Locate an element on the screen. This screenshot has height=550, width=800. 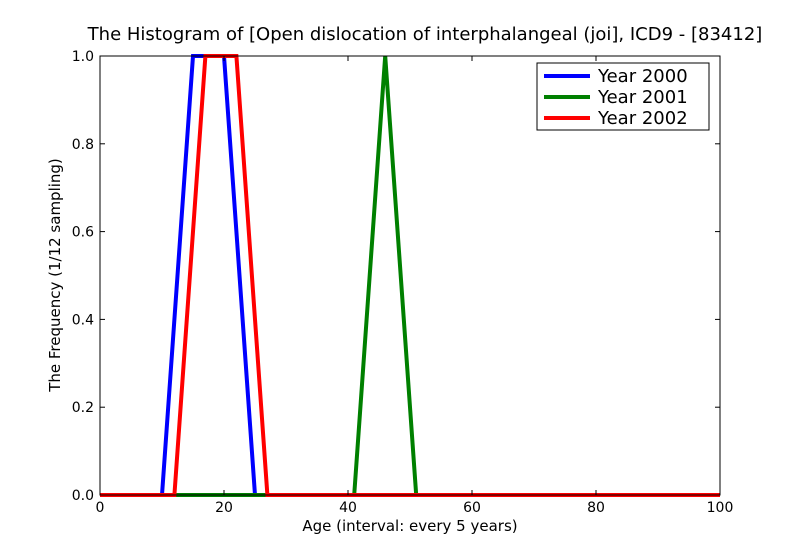
legend-label-3: Year 2002 is located at coordinates (642, 118).